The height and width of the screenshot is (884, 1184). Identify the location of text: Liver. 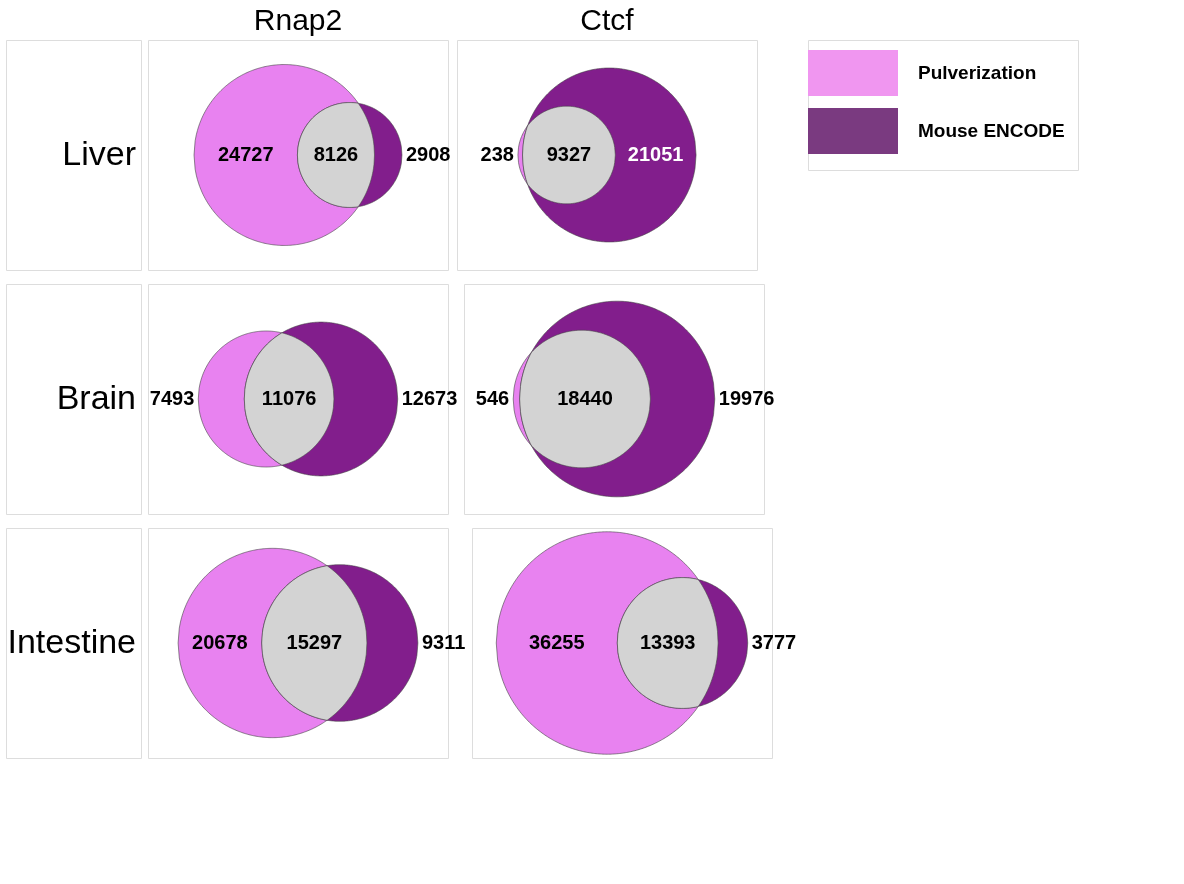
(99, 153).